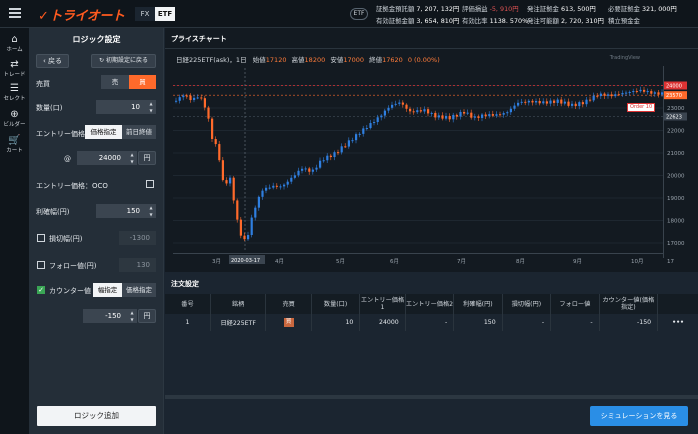  I want to click on row-more-icon: •••, so click(678, 322).